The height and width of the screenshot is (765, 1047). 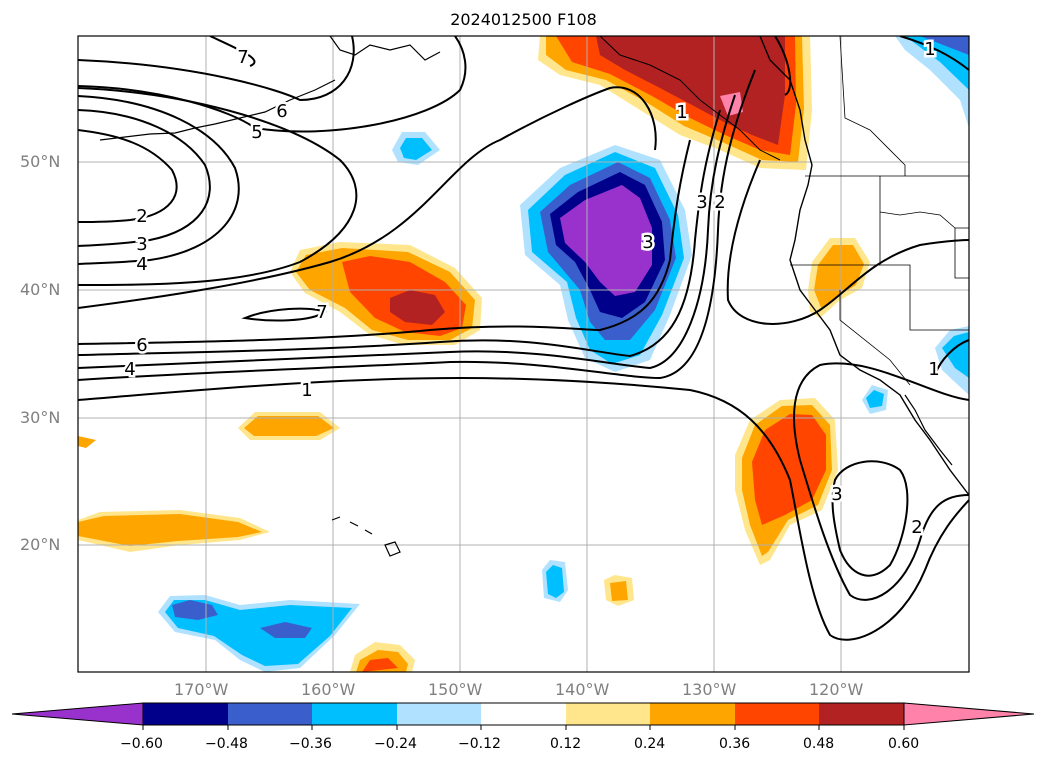 What do you see at coordinates (928, 430) in the screenshot?
I see `coastline-baja-california` at bounding box center [928, 430].